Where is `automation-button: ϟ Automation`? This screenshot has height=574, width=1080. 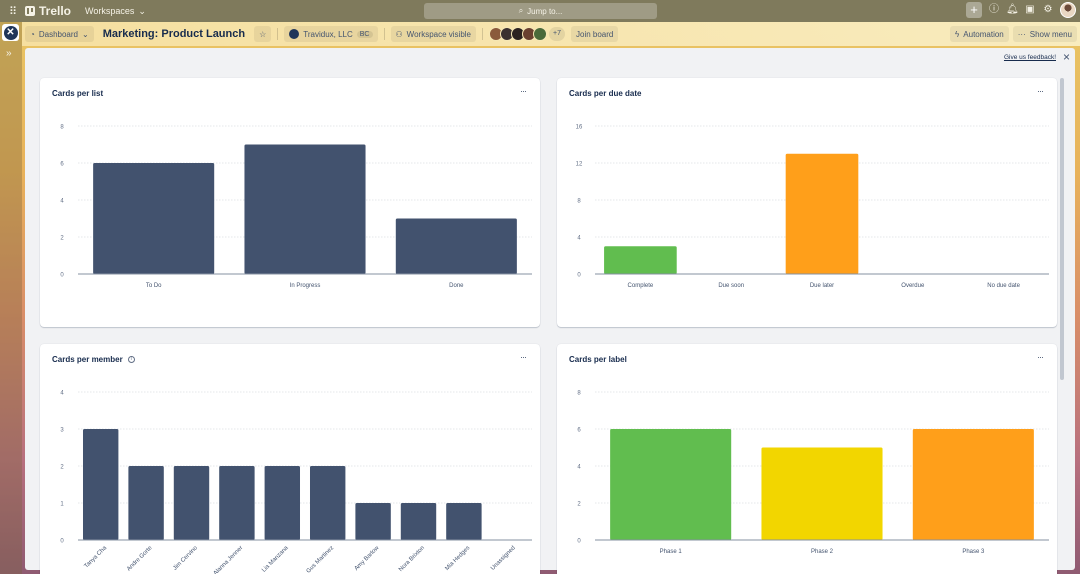 automation-button: ϟ Automation is located at coordinates (979, 34).